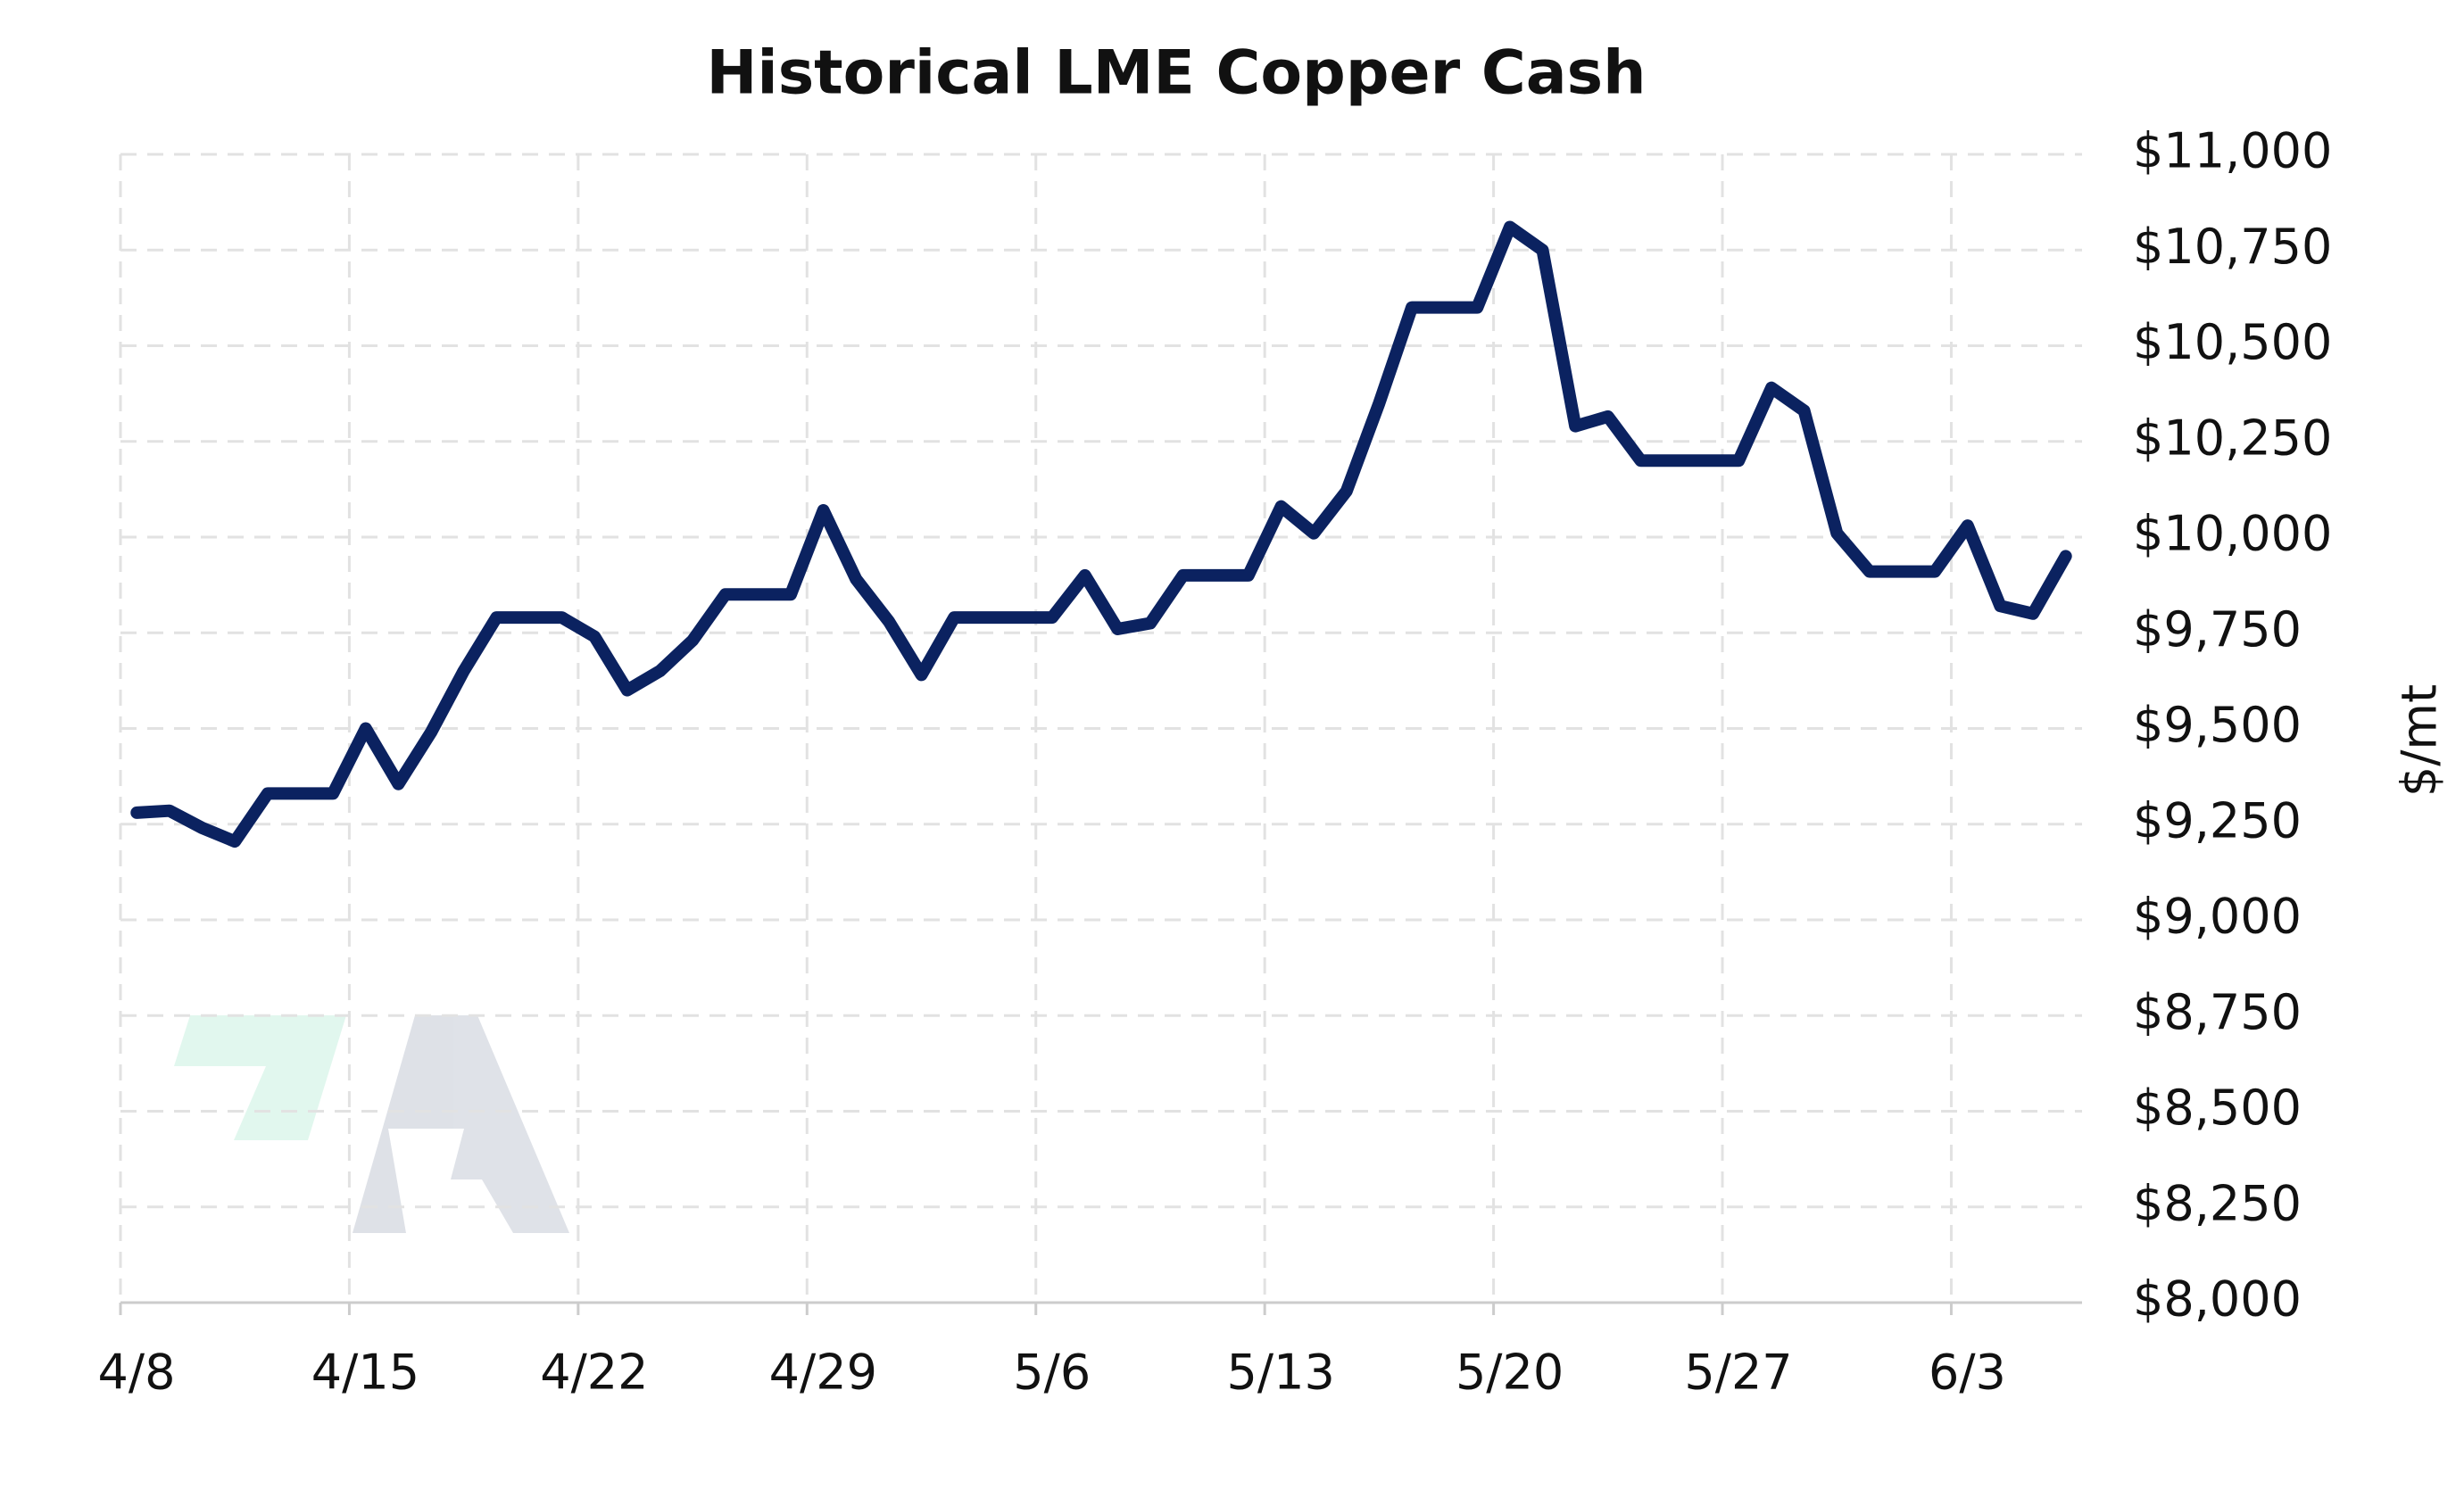  Describe the element at coordinates (594, 1373) in the screenshot. I see `x-tick-label: 4/22` at that location.